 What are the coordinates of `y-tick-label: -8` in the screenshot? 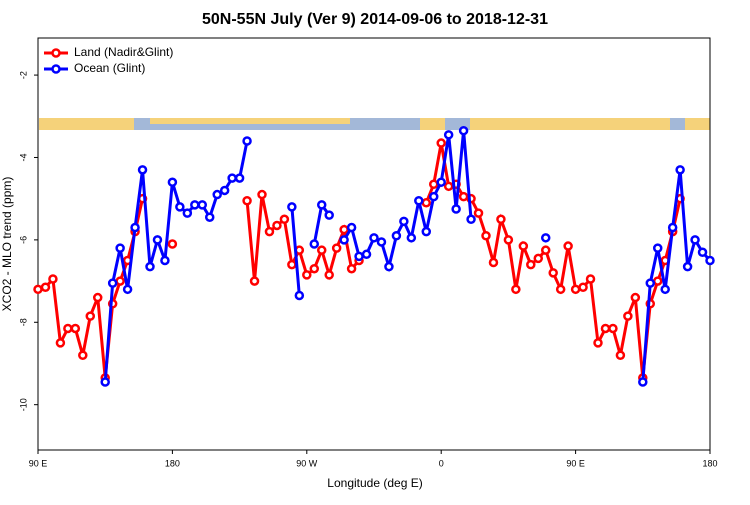 It's located at (23, 322).